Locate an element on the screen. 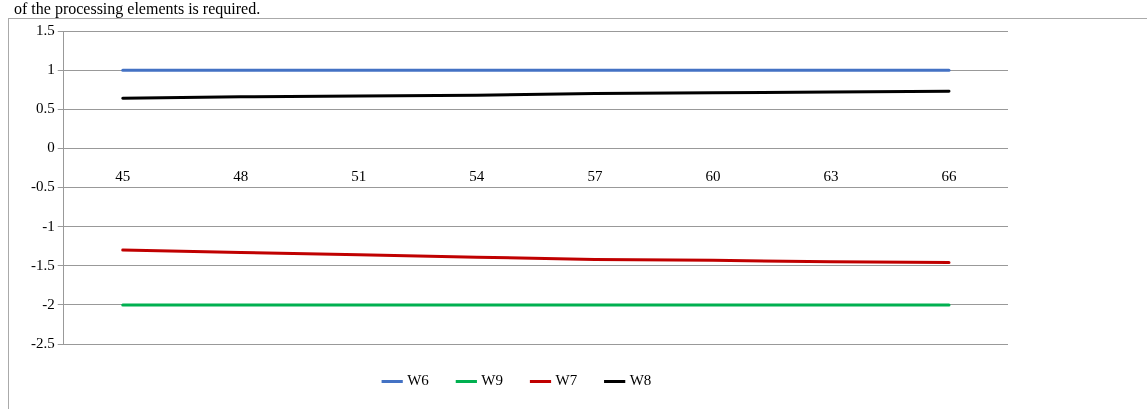 This screenshot has height=410, width=1148. y-tick-label: -1.5 is located at coordinates (43, 264).